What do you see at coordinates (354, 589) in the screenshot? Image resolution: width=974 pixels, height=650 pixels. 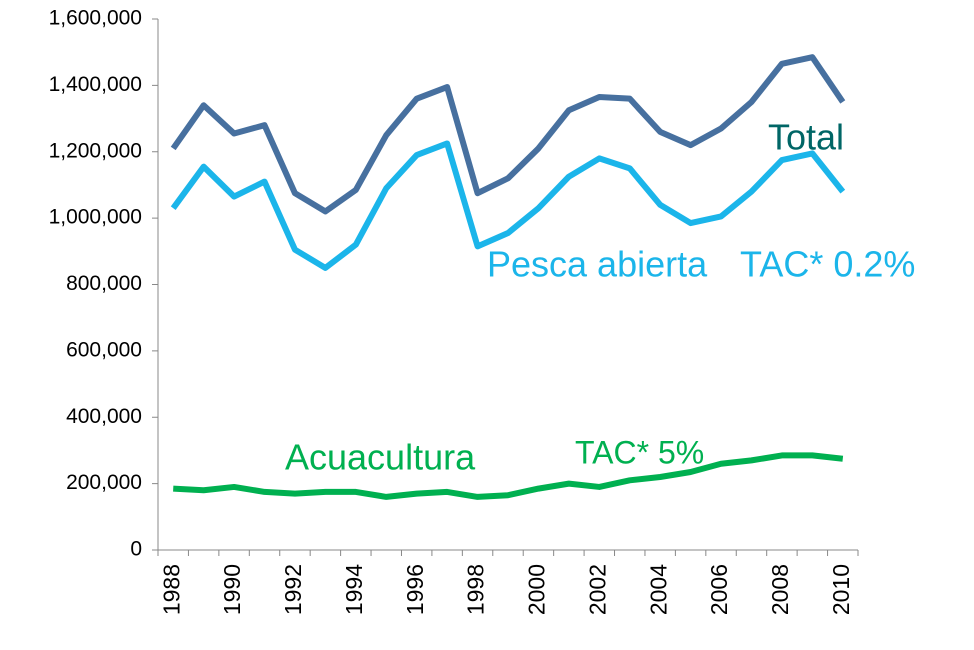 I see `x-tick-label: 1994` at bounding box center [354, 589].